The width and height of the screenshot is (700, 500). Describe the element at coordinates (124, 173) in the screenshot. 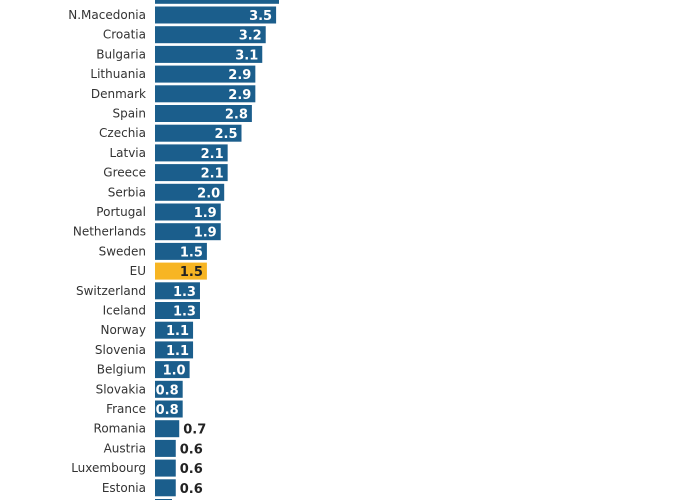

I see `category-label: Greece` at that location.